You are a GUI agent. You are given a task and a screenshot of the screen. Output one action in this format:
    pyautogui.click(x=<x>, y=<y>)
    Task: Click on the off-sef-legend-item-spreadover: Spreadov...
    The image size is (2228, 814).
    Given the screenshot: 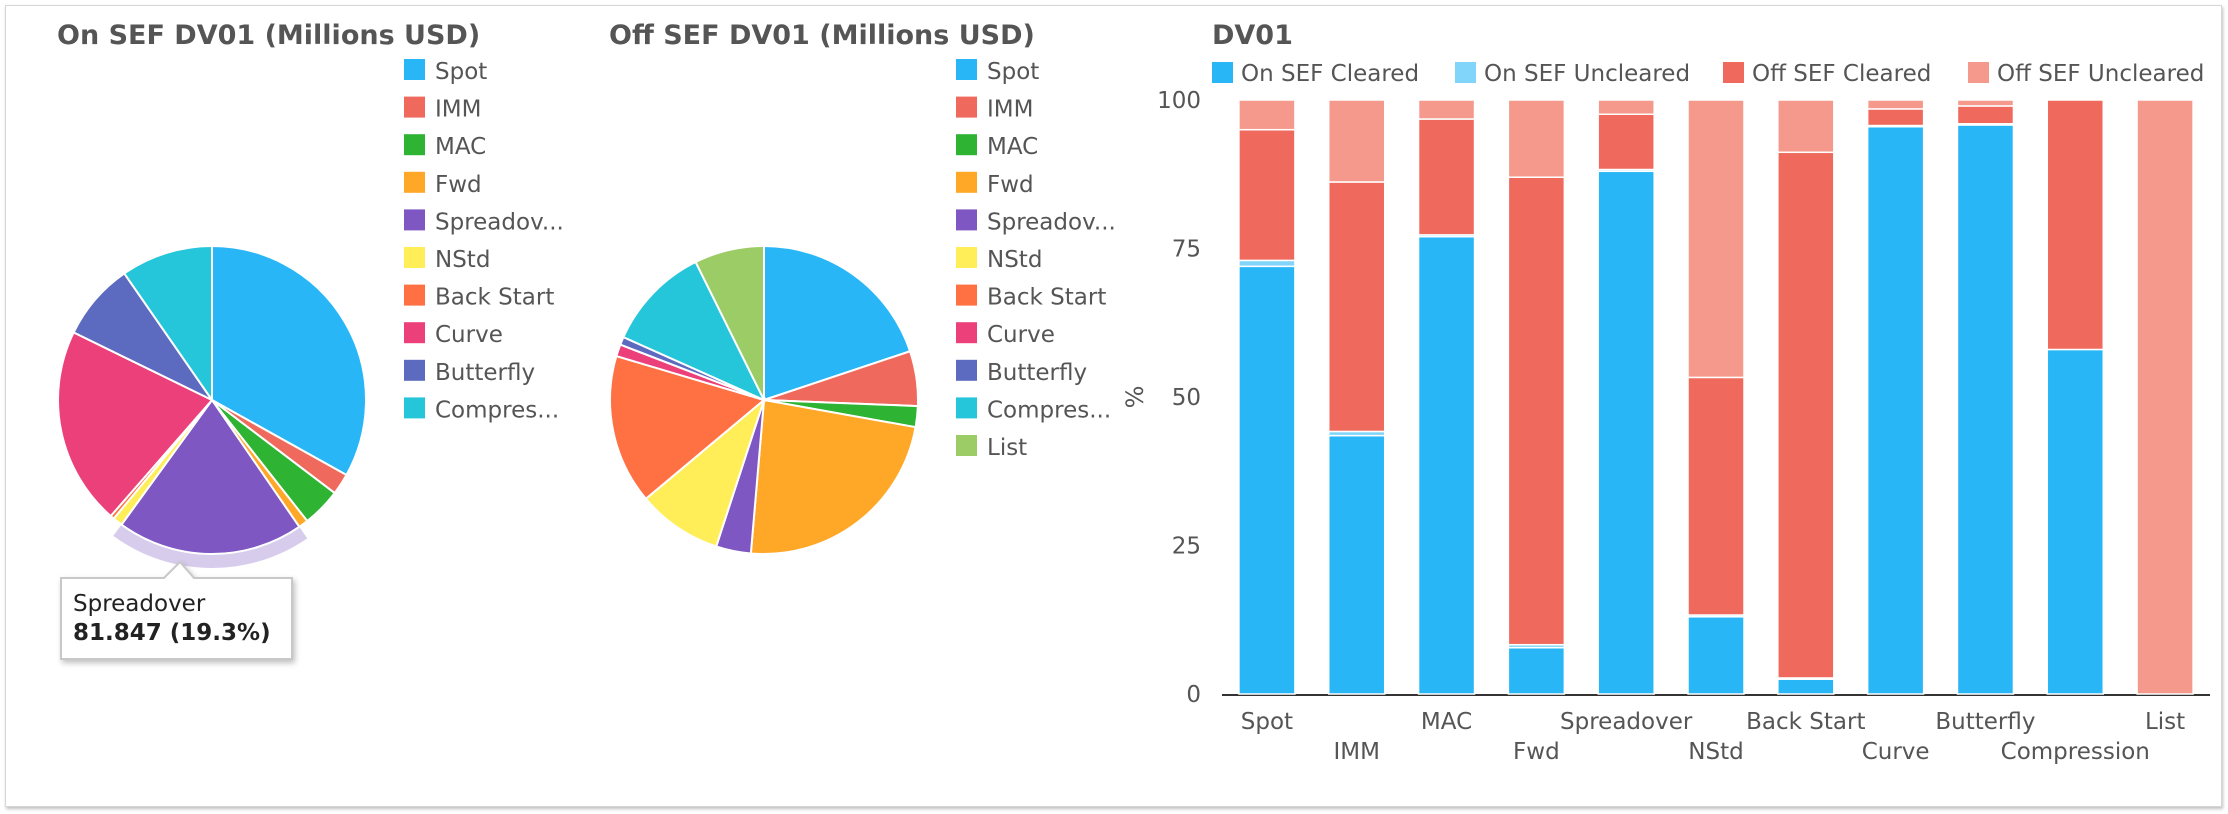 What is the action you would take?
    pyautogui.click(x=1036, y=222)
    